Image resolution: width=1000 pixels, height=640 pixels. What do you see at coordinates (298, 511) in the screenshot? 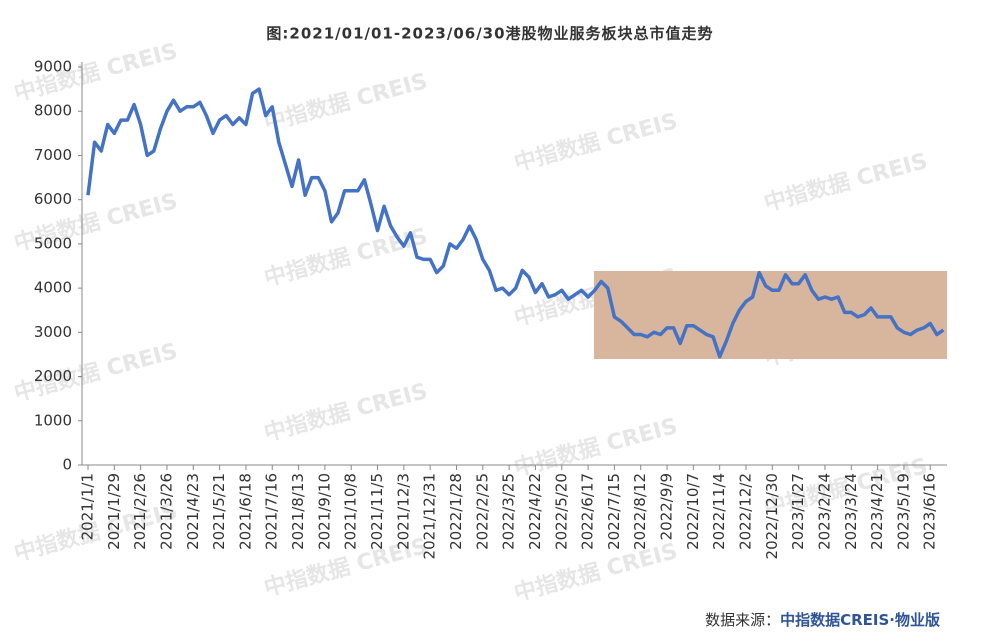
I see `x-tick-label: 2021/8/13` at bounding box center [298, 511].